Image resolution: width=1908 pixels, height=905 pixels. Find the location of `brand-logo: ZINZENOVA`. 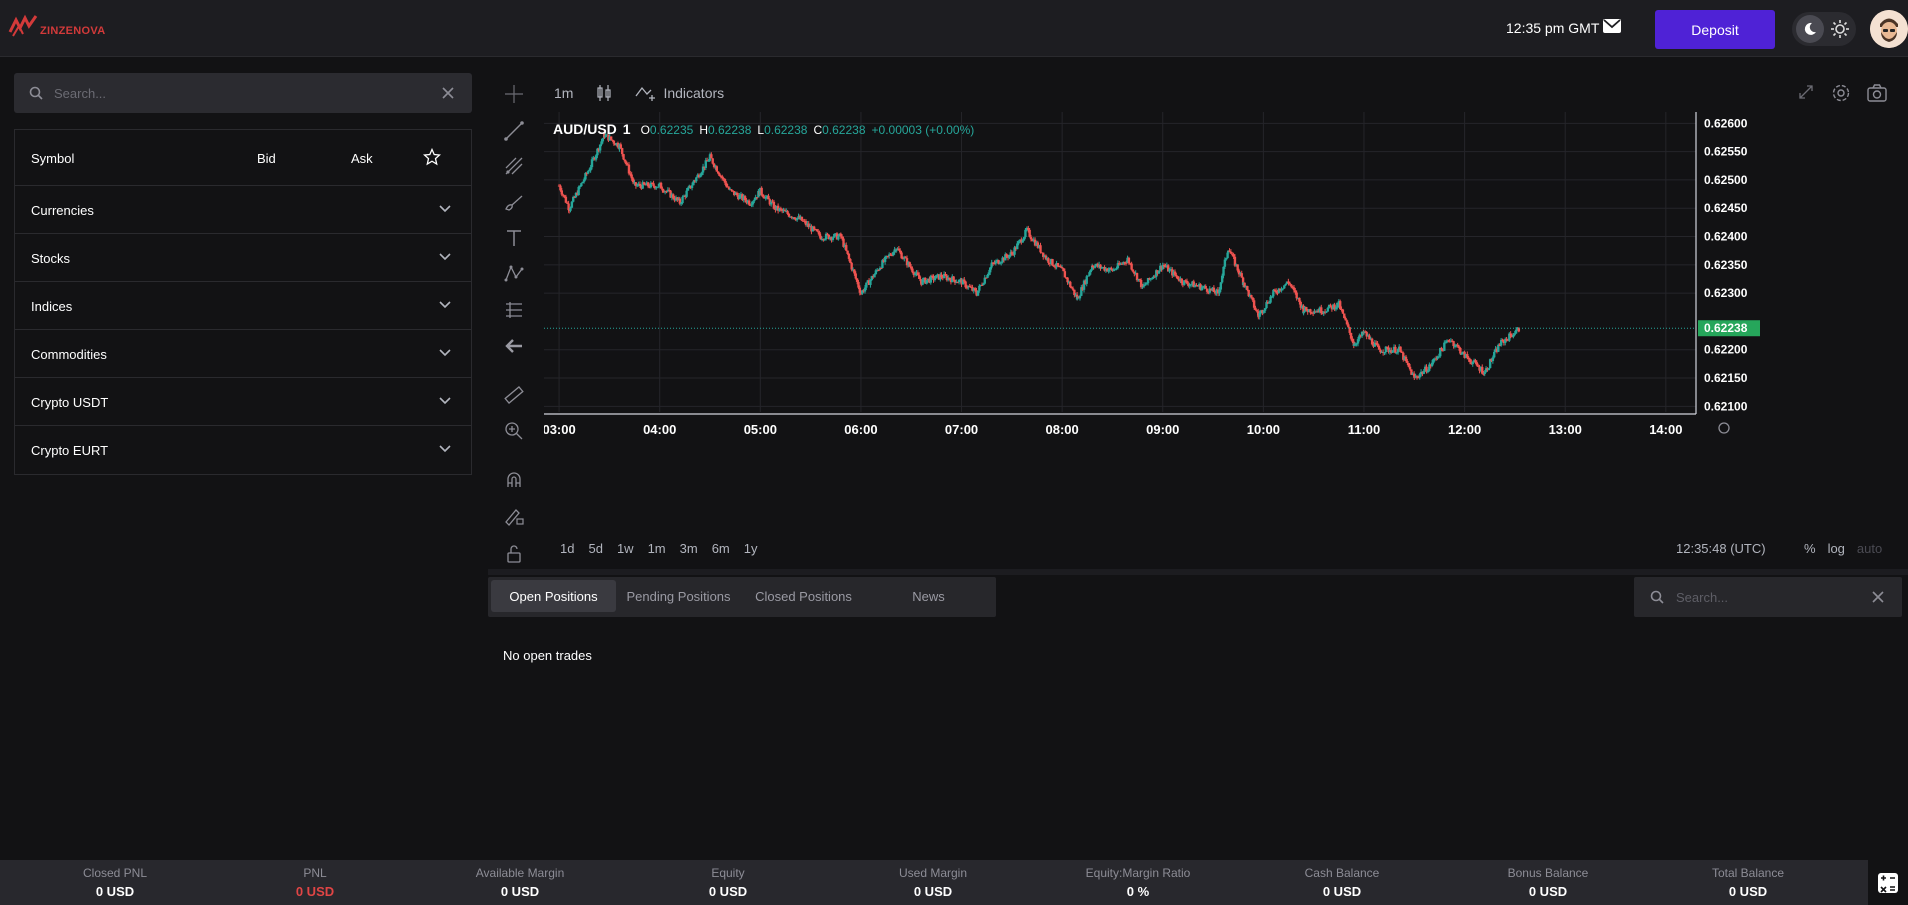

brand-logo: ZINZENOVA is located at coordinates (56, 26).